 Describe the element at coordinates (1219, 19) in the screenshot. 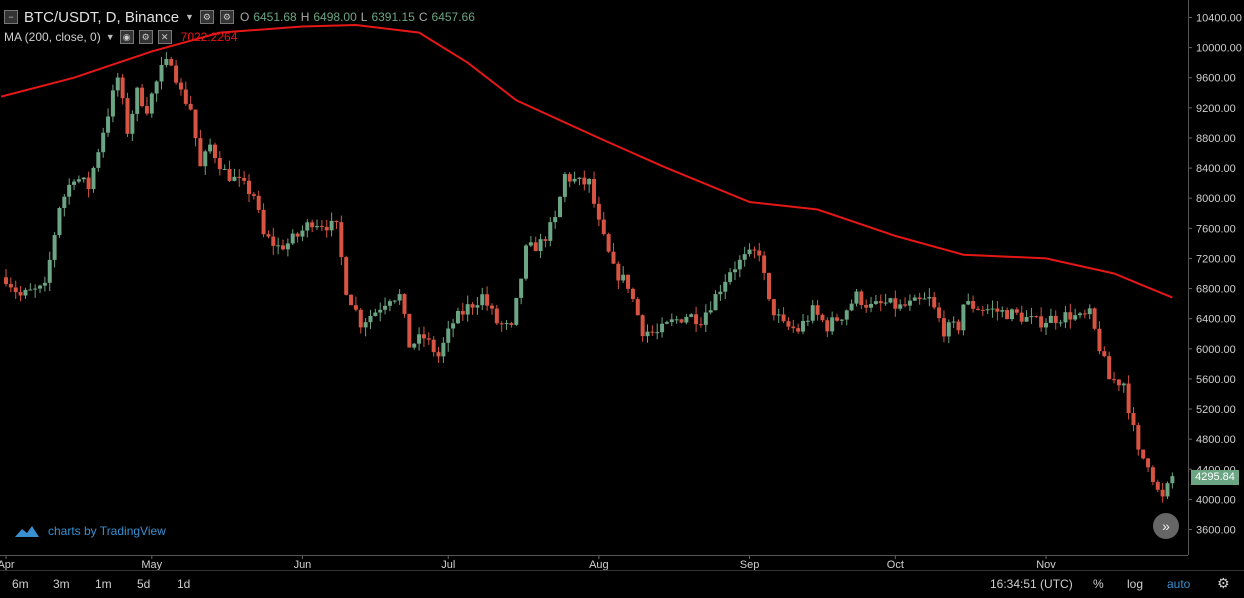

I see `y-tick-label: 10400.00` at that location.